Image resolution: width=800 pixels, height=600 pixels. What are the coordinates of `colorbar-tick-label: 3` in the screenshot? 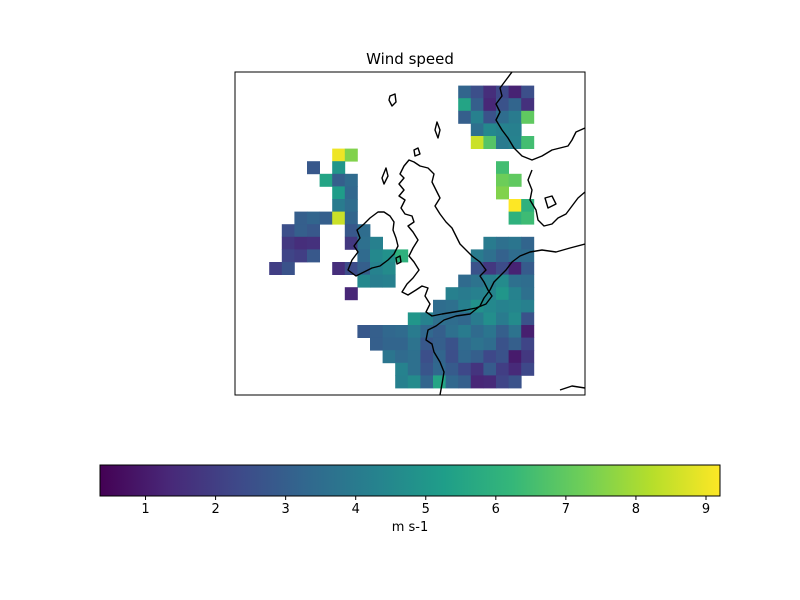 It's located at (286, 509).